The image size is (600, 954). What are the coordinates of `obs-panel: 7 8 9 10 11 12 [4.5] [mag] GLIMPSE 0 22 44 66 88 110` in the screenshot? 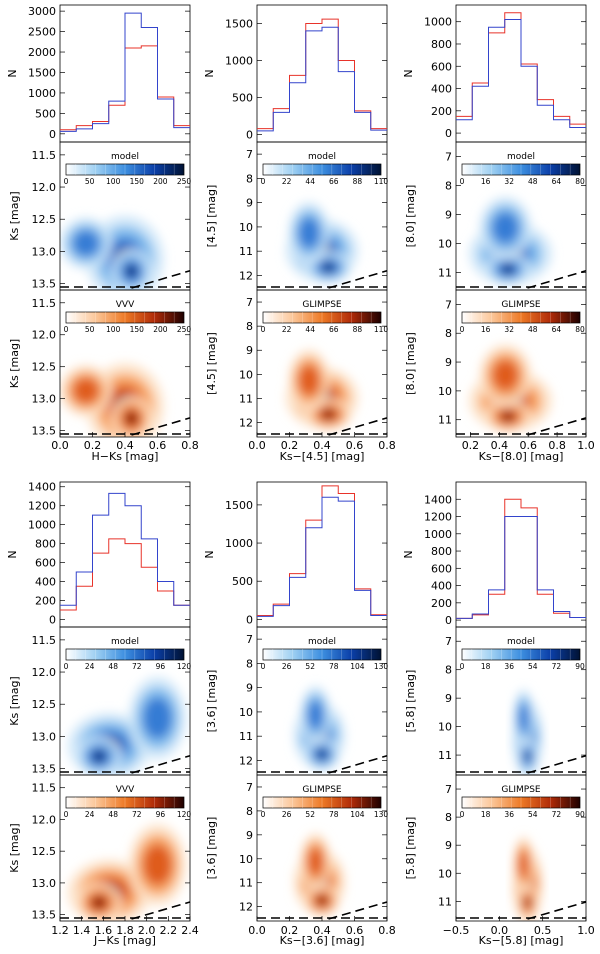 It's located at (297, 363).